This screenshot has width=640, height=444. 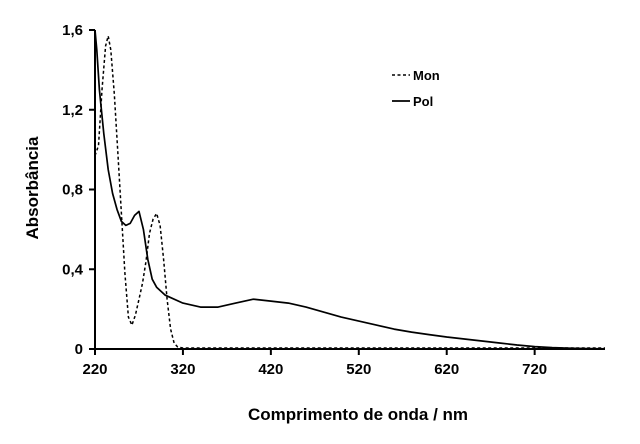 I want to click on y-tick-label: 0, so click(x=79, y=349).